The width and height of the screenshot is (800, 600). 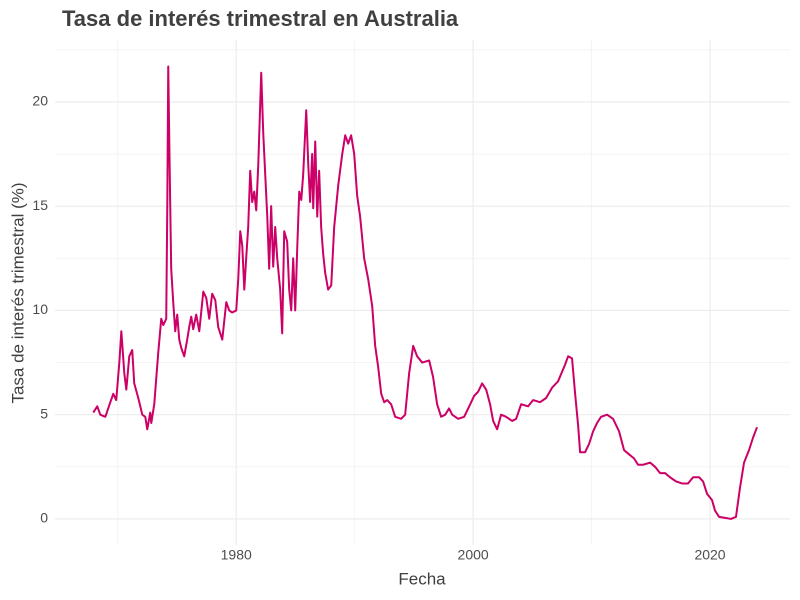 I want to click on chart-title: Tasa de interés trimestral en Australia, so click(x=260, y=18).